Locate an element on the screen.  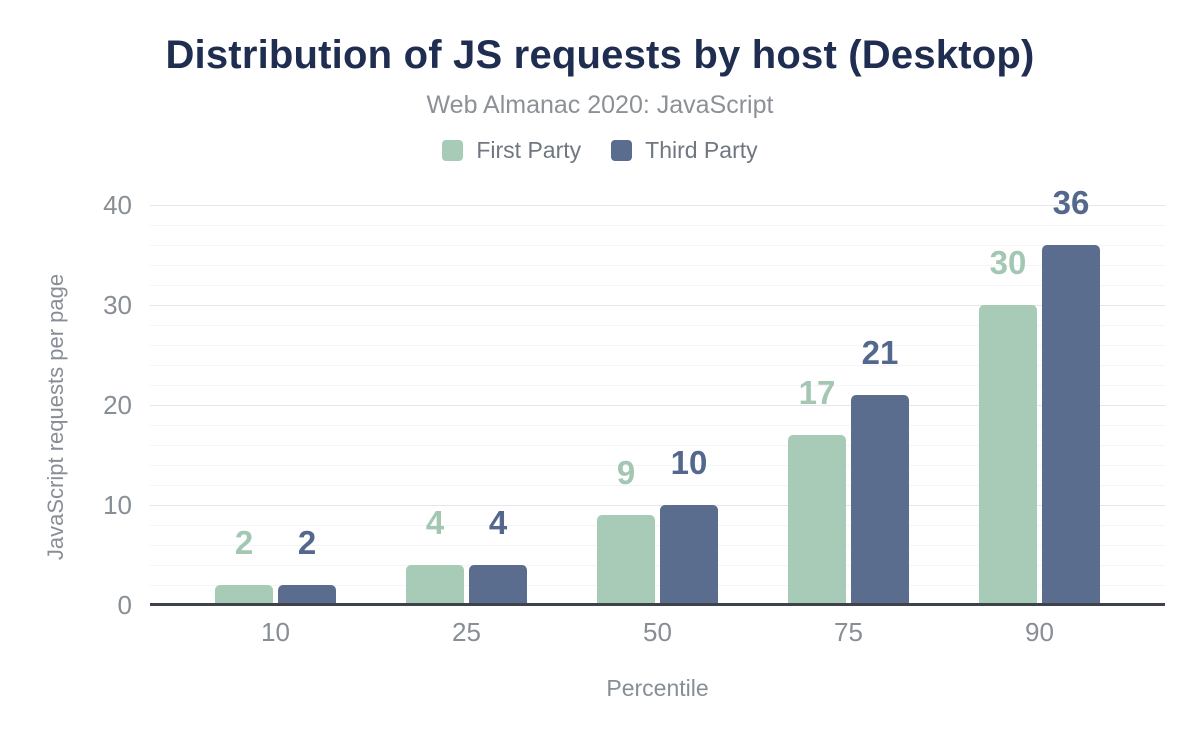
bar-group: 17 21 is located at coordinates (848, 405).